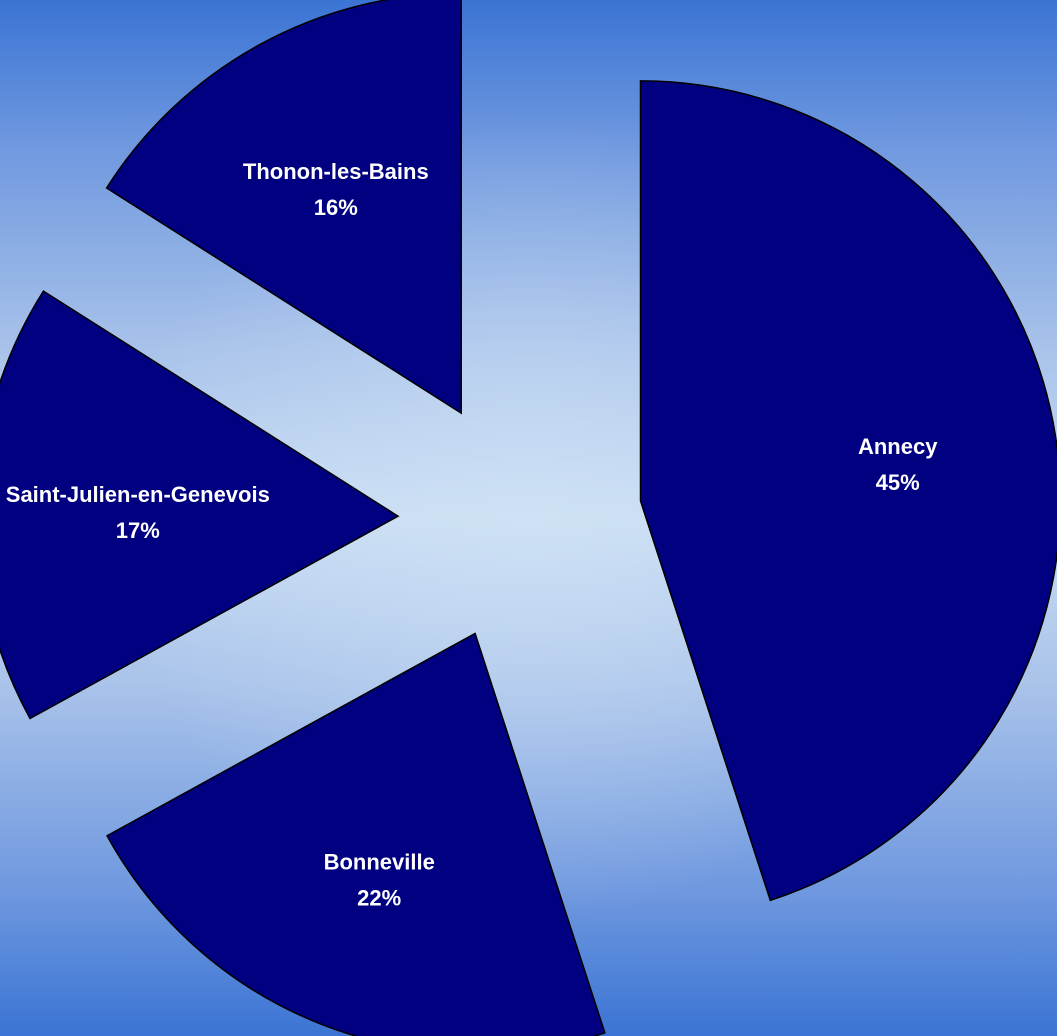 This screenshot has height=1036, width=1057. Describe the element at coordinates (898, 482) in the screenshot. I see `slice-value-annecy: 45%` at that location.